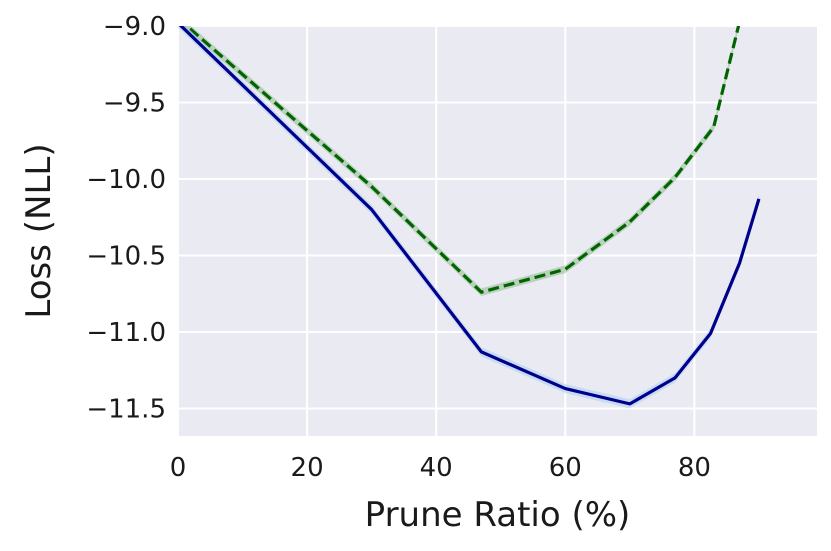  What do you see at coordinates (39, 230) in the screenshot?
I see `y-axis-label: Loss (NLL)` at bounding box center [39, 230].